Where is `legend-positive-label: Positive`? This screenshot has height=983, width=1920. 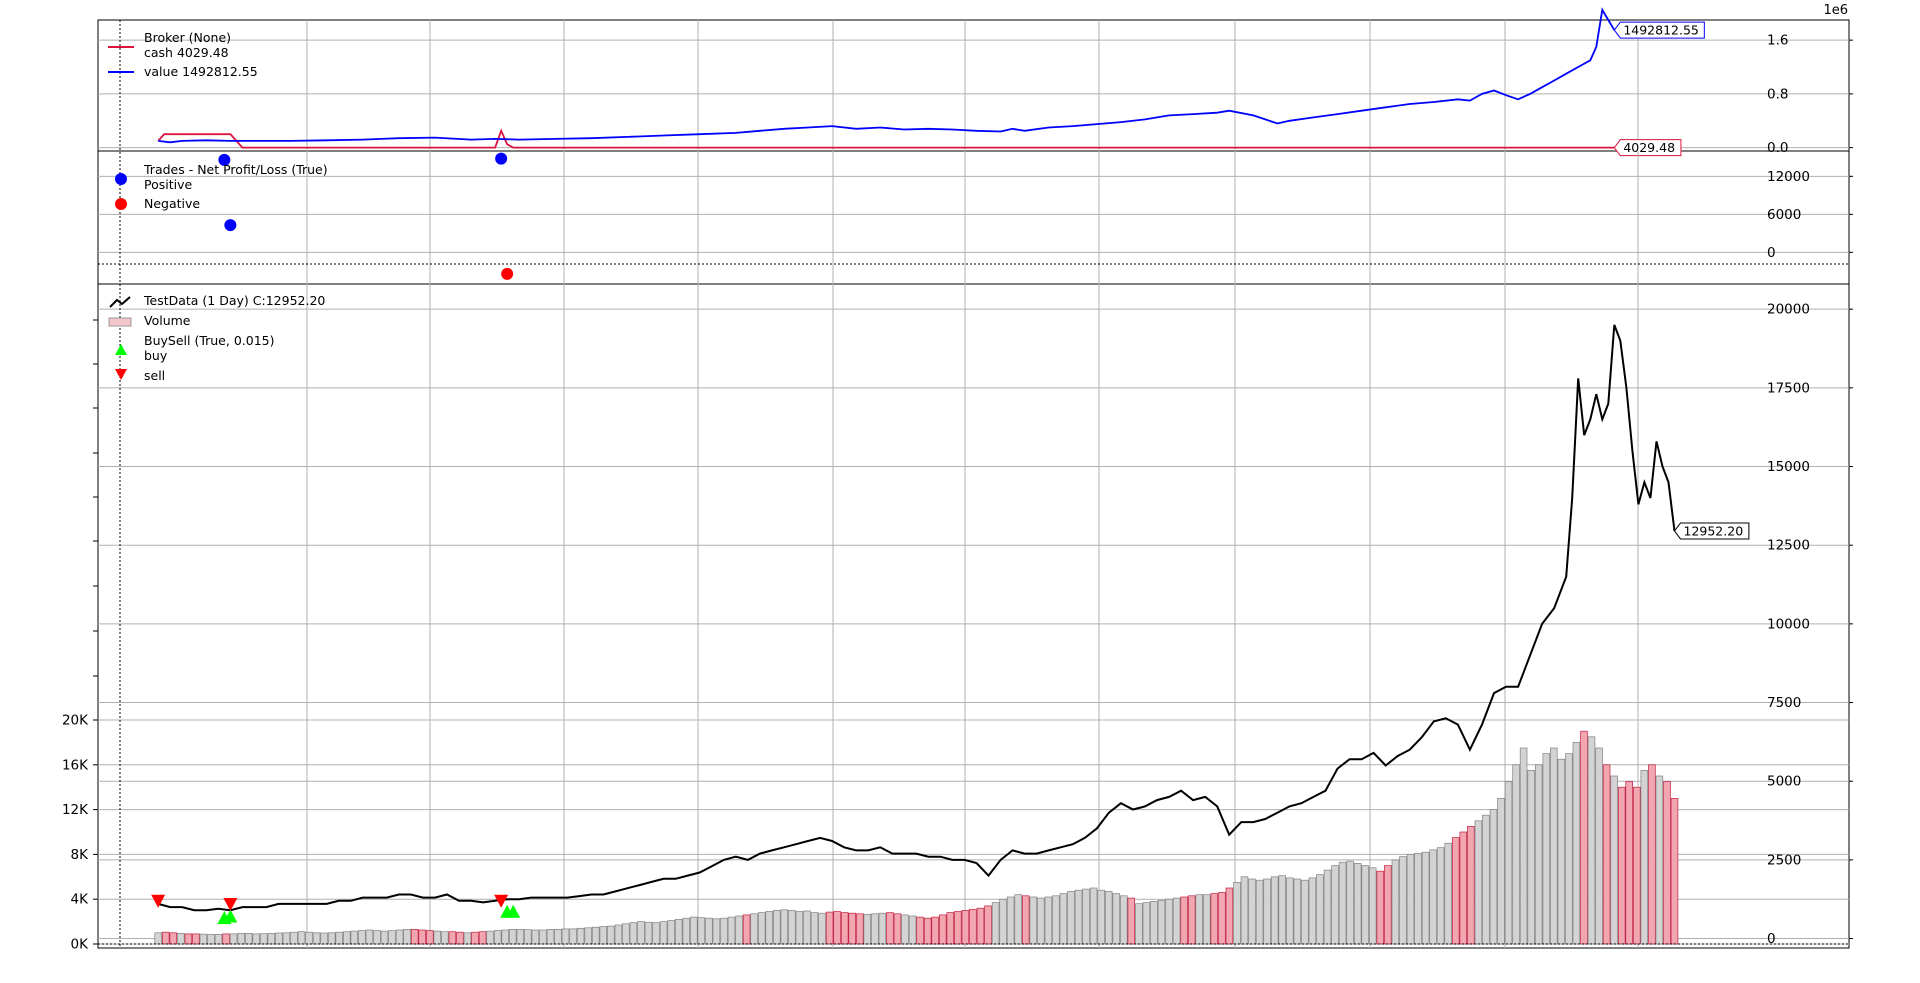
legend-positive-label: Positive is located at coordinates (168, 184).